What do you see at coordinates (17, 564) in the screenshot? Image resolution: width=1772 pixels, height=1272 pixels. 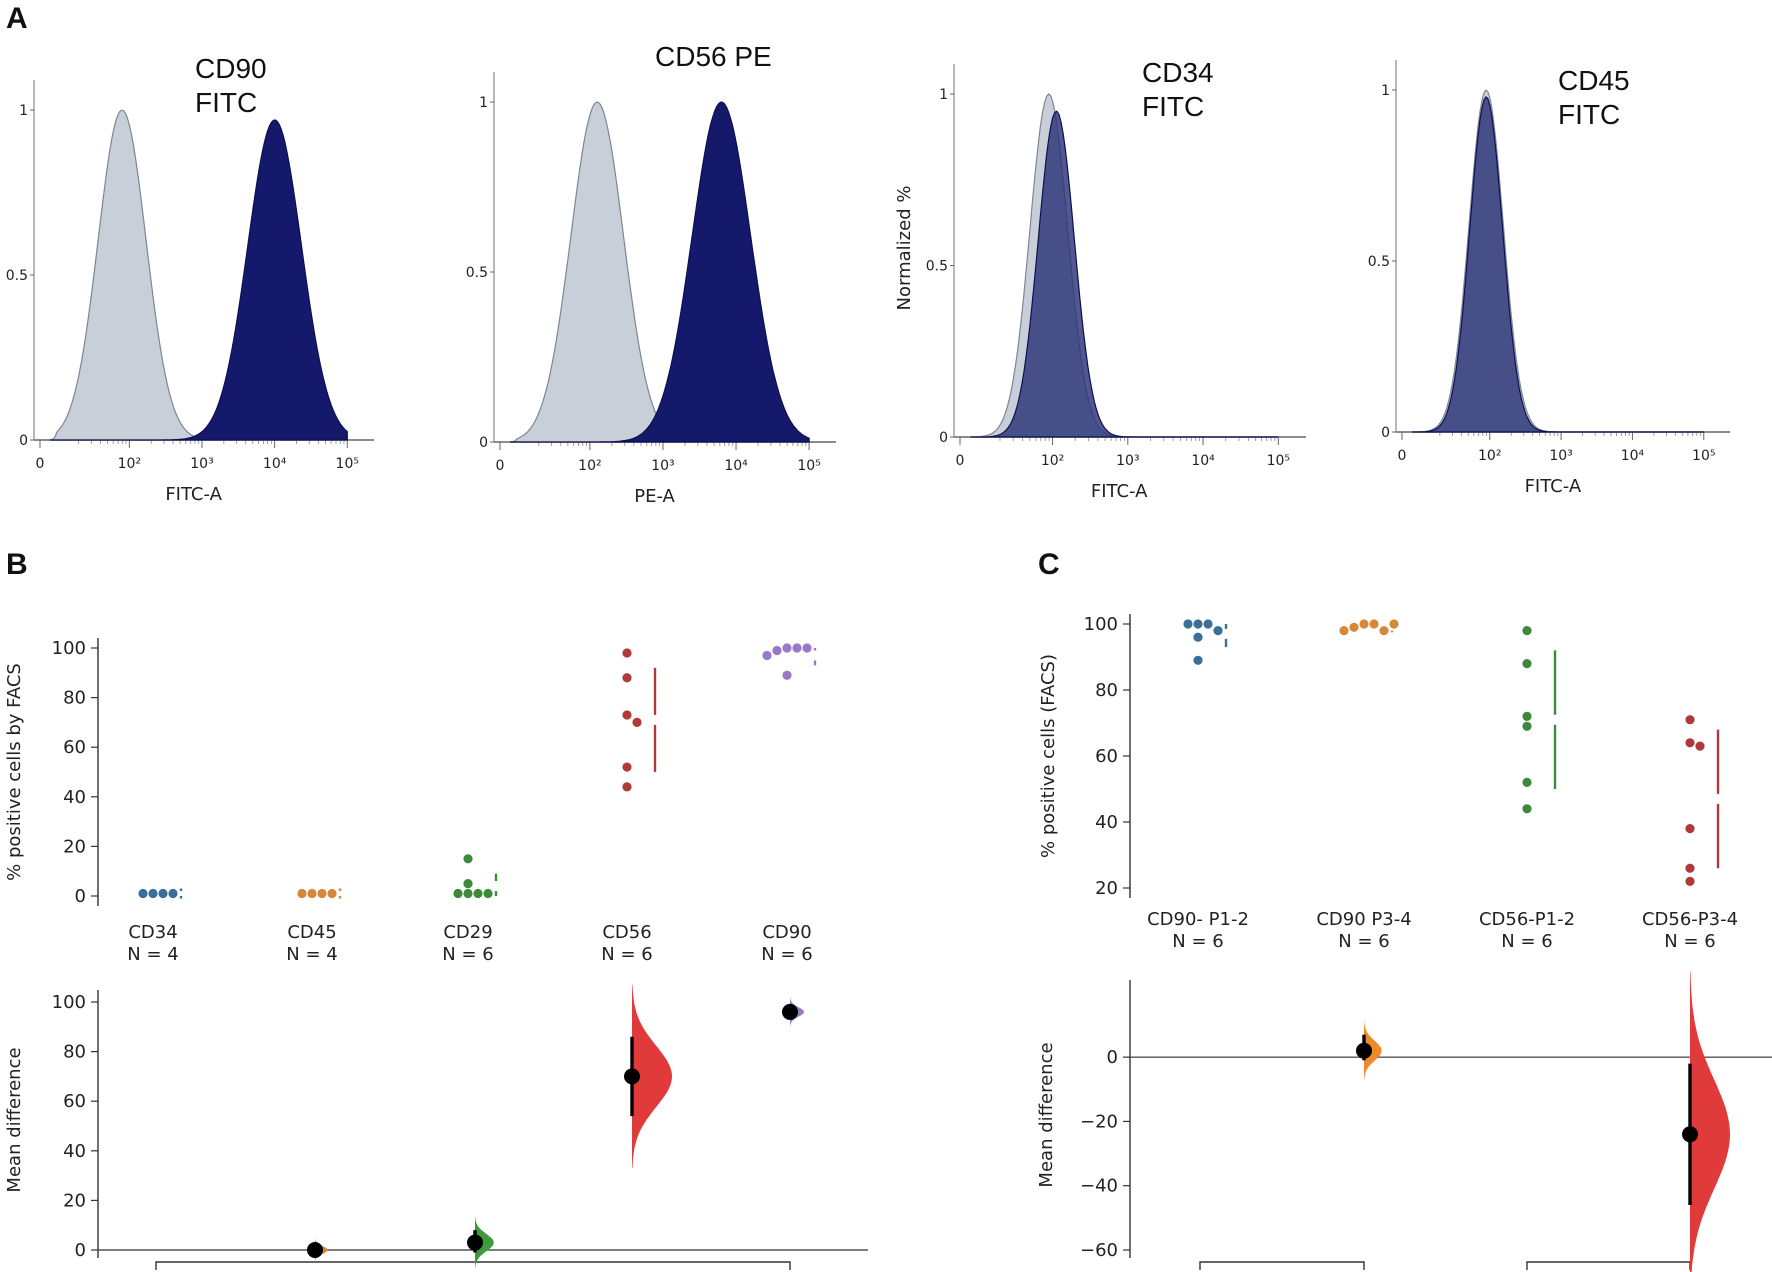 I see `panel-letter-b: B` at bounding box center [17, 564].